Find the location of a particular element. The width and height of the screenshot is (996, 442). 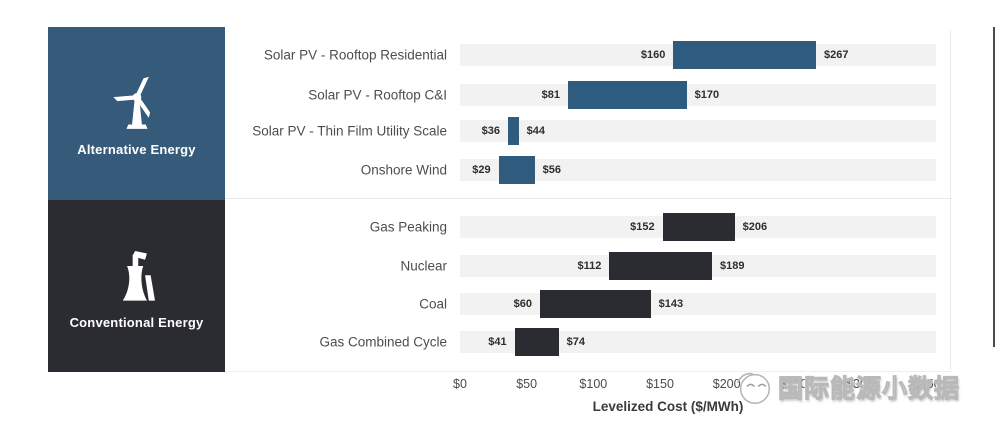

table-row: Onshore Wind $29 $56 is located at coordinates (498, 170).